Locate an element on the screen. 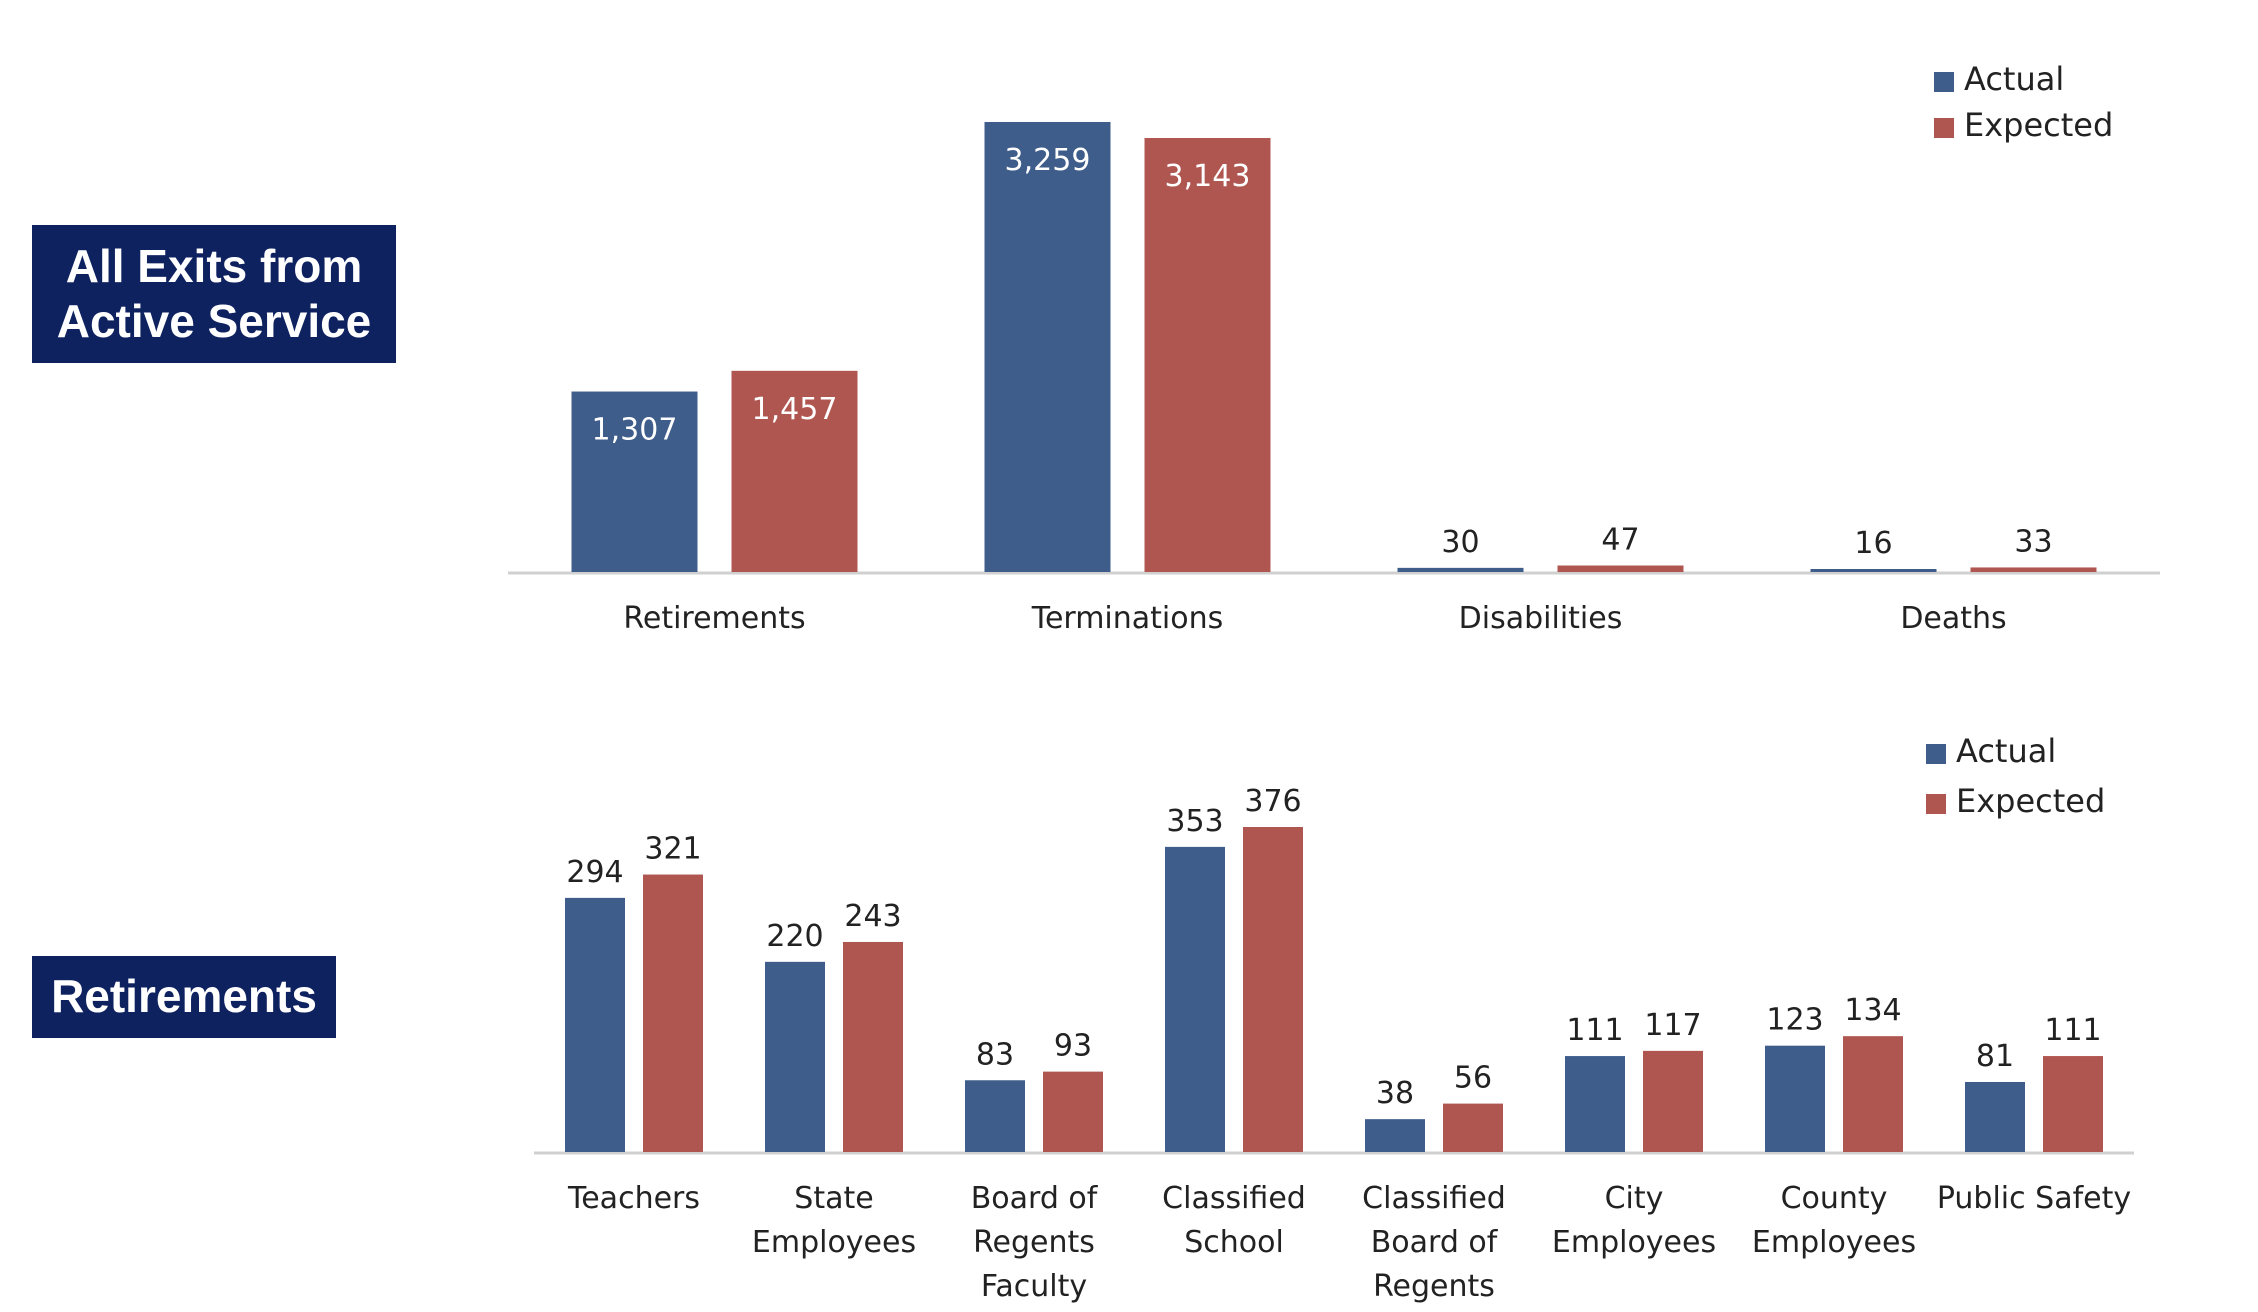  data-label-actual-0: 294 is located at coordinates (594, 872).